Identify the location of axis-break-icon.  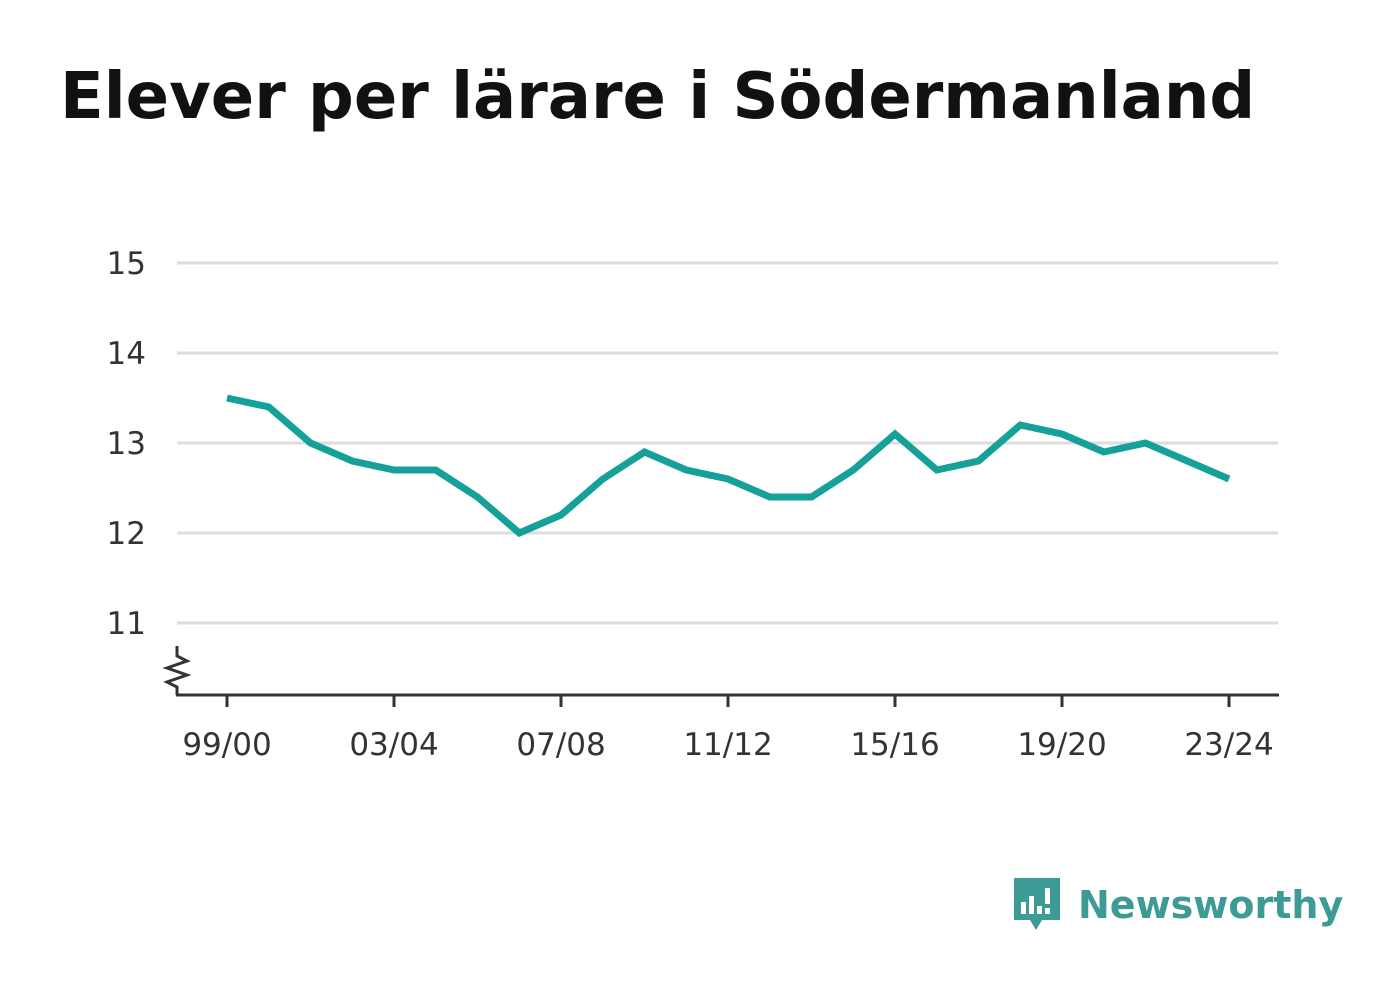
(177, 670).